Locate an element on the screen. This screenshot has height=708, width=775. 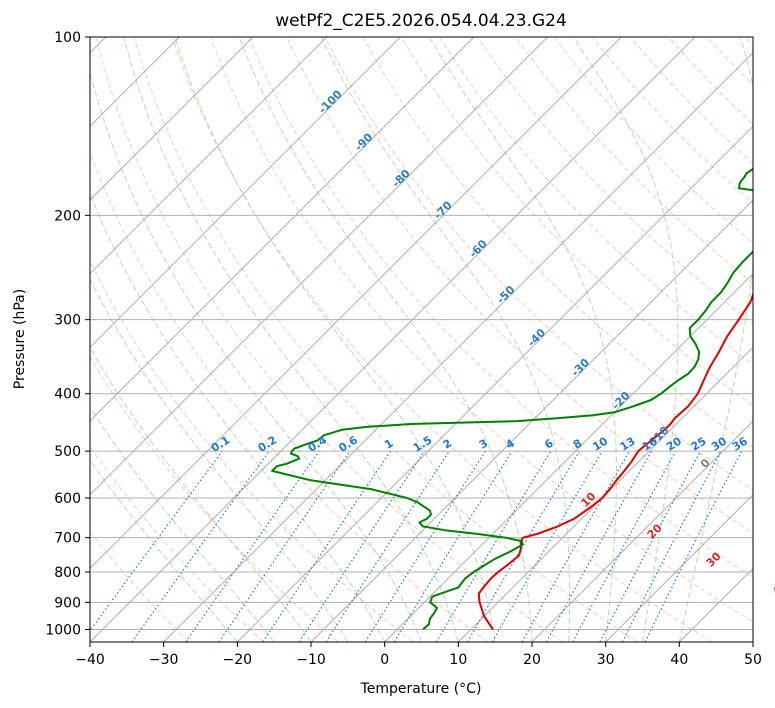
chart-title: wetPf2_C2E5.2026.054.04.23.G24 is located at coordinates (421, 21).